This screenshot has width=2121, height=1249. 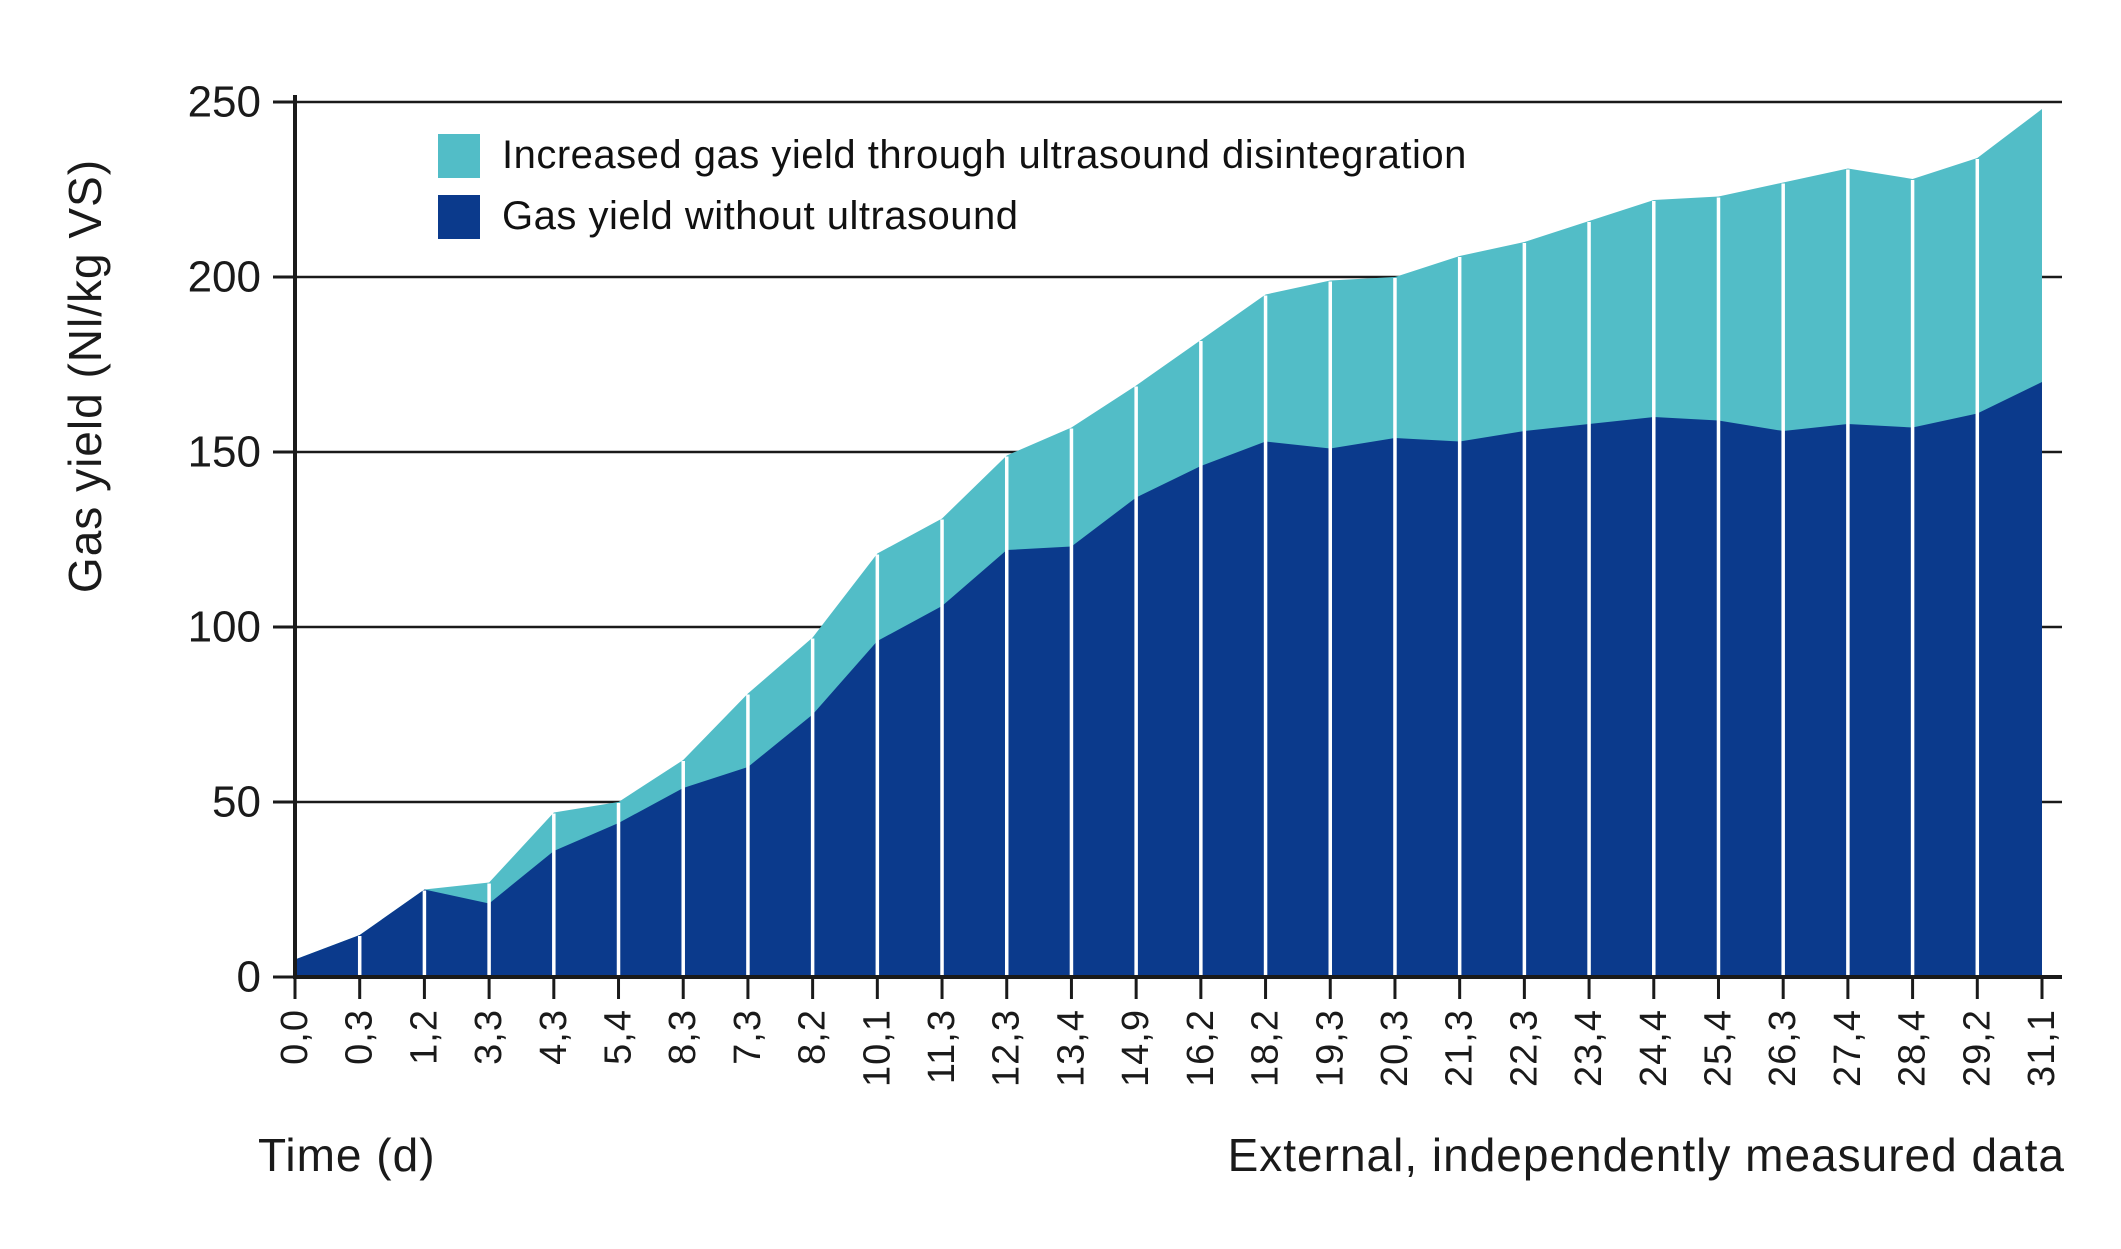 I want to click on y-tick-label: 50, so click(x=236, y=802).